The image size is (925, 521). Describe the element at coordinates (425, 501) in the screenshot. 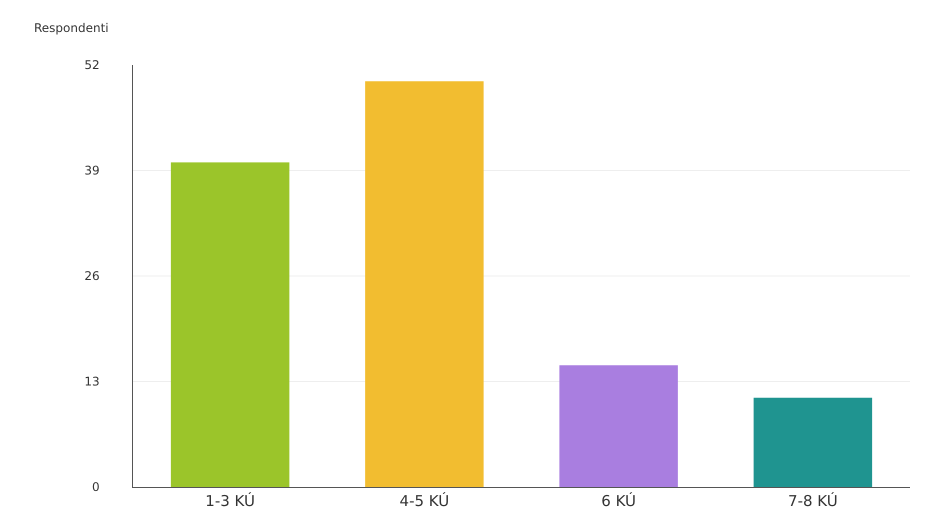

I see `x-tick-label: 4-5 KÚ` at that location.